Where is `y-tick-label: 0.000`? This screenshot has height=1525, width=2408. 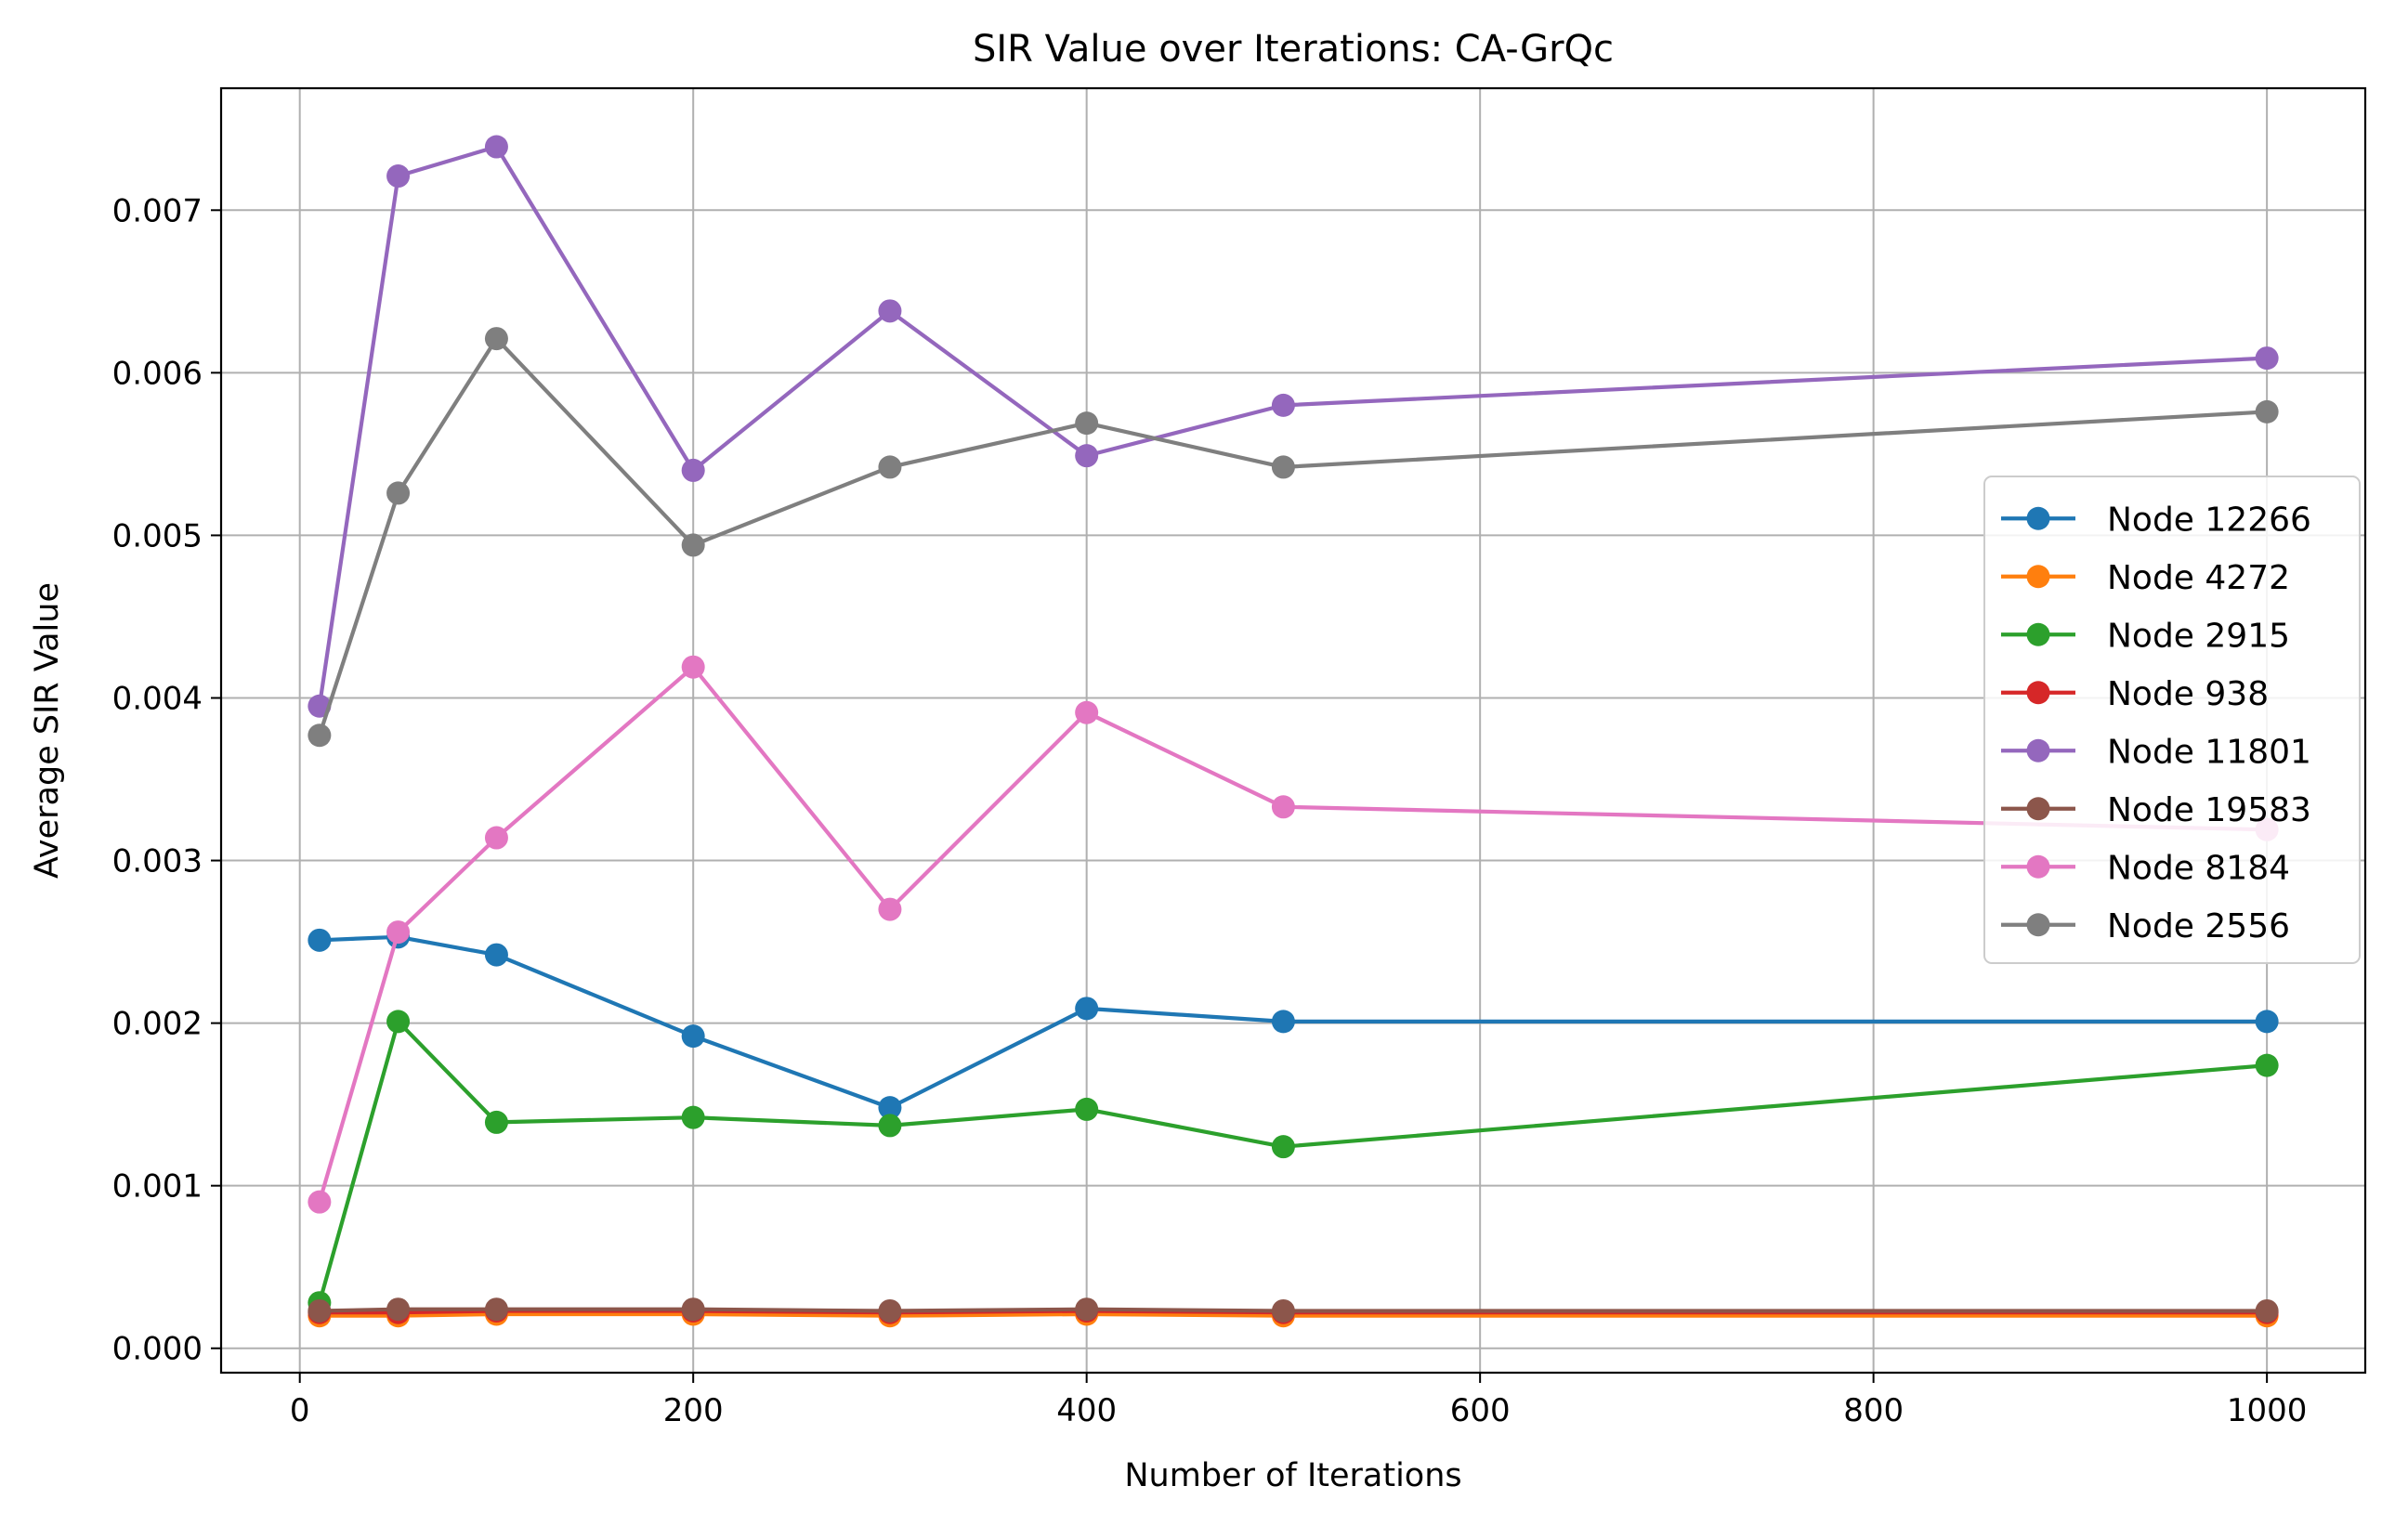
y-tick-label: 0.000 is located at coordinates (157, 1349).